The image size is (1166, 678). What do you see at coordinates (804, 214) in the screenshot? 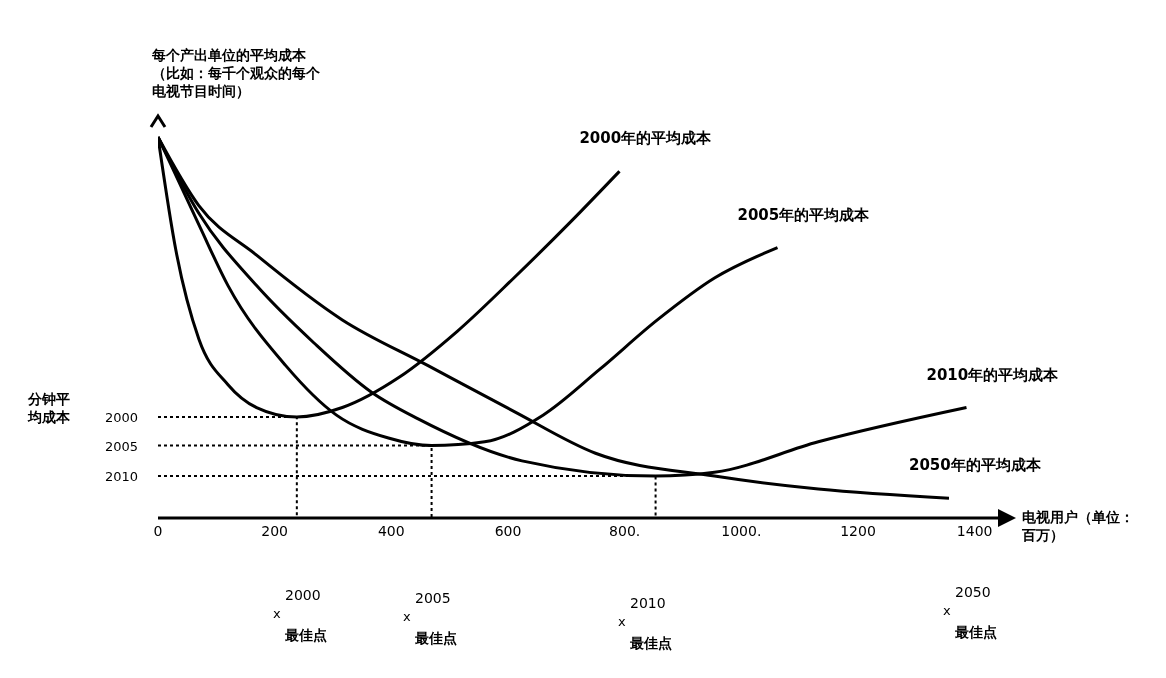
I see `text: 2005年的平均成本` at bounding box center [804, 214].